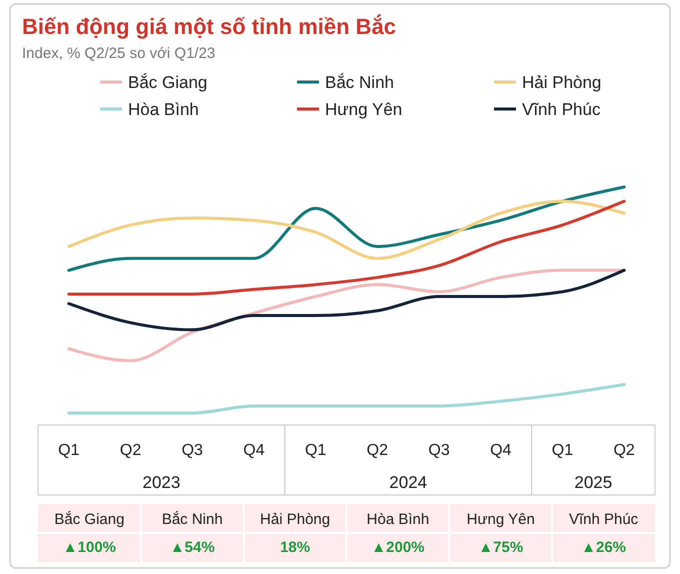 The image size is (680, 574). I want to click on text: Hòa Bình, so click(398, 519).